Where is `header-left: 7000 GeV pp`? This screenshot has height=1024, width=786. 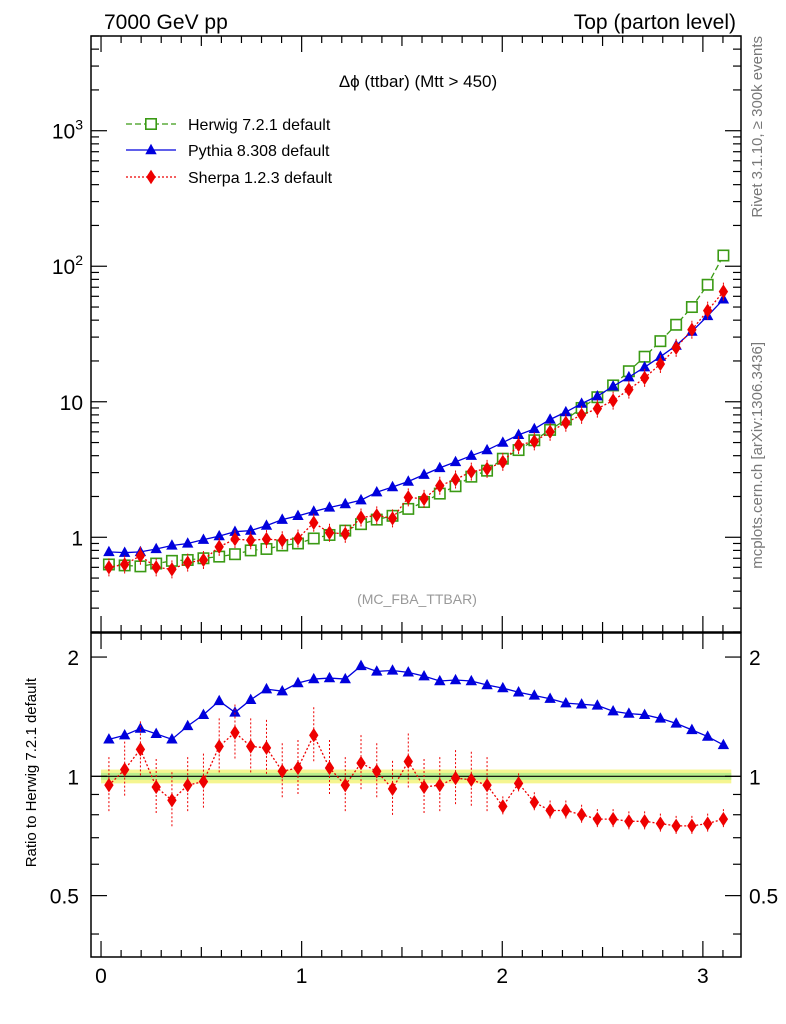
header-left: 7000 GeV pp is located at coordinates (166, 22).